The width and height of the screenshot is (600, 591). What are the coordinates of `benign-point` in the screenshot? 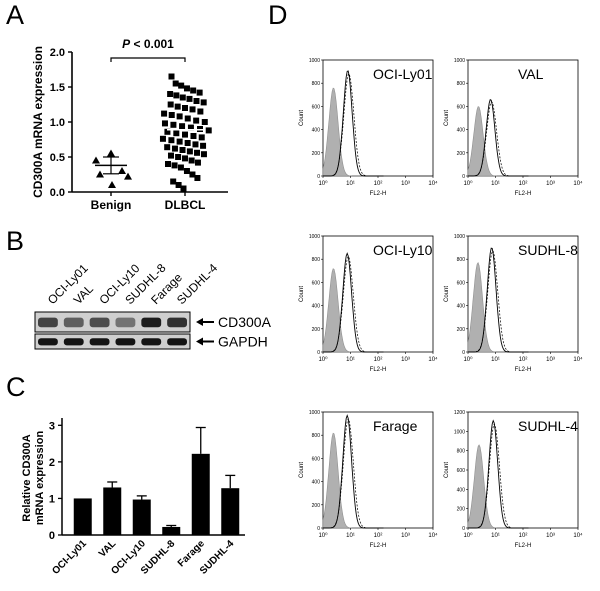 It's located at (100, 174).